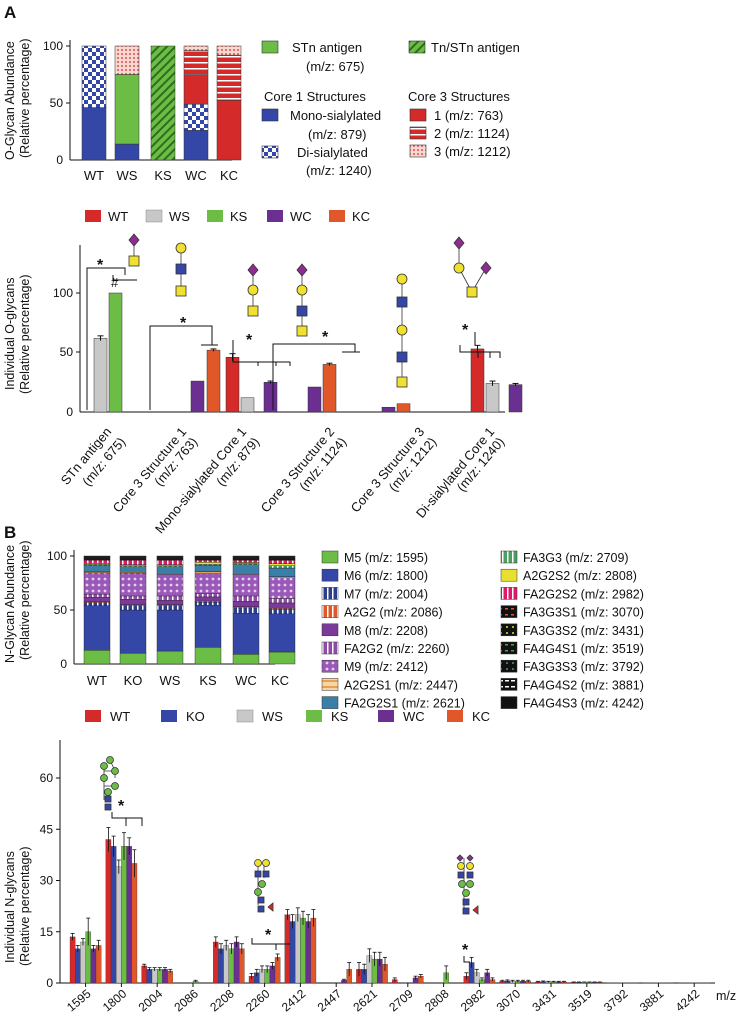 The height and width of the screenshot is (1022, 744). I want to click on legend-label-fa2g2: FA2G2 (m/z: 2260), so click(397, 649).